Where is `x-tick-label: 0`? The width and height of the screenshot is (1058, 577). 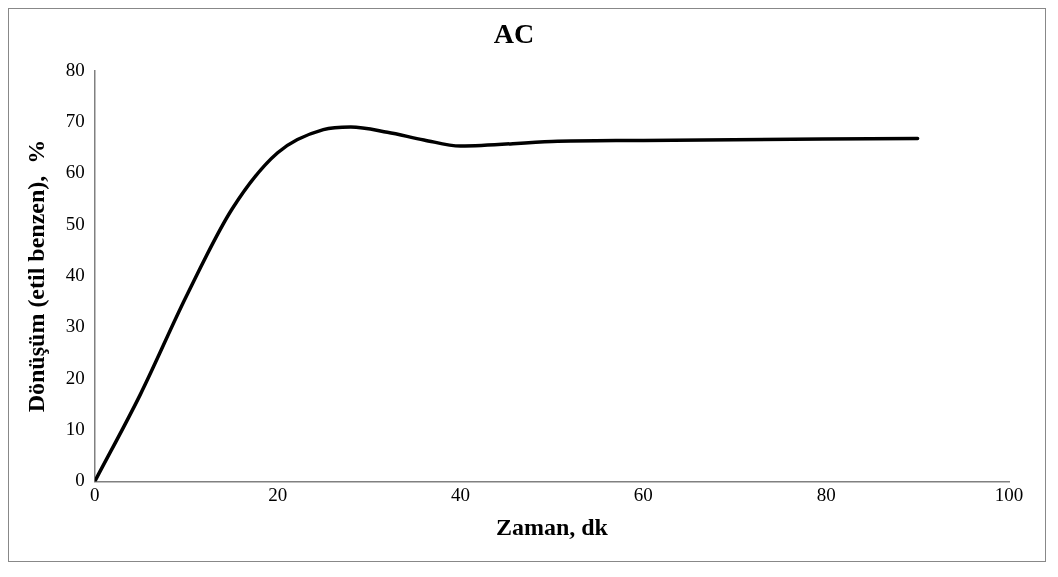 x-tick-label: 0 is located at coordinates (95, 494).